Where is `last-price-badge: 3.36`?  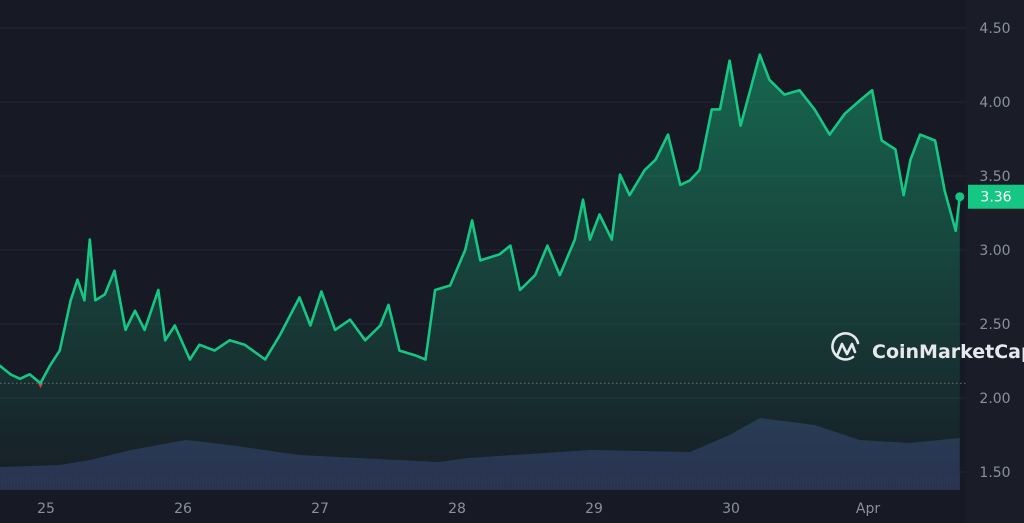 last-price-badge: 3.36 is located at coordinates (996, 196).